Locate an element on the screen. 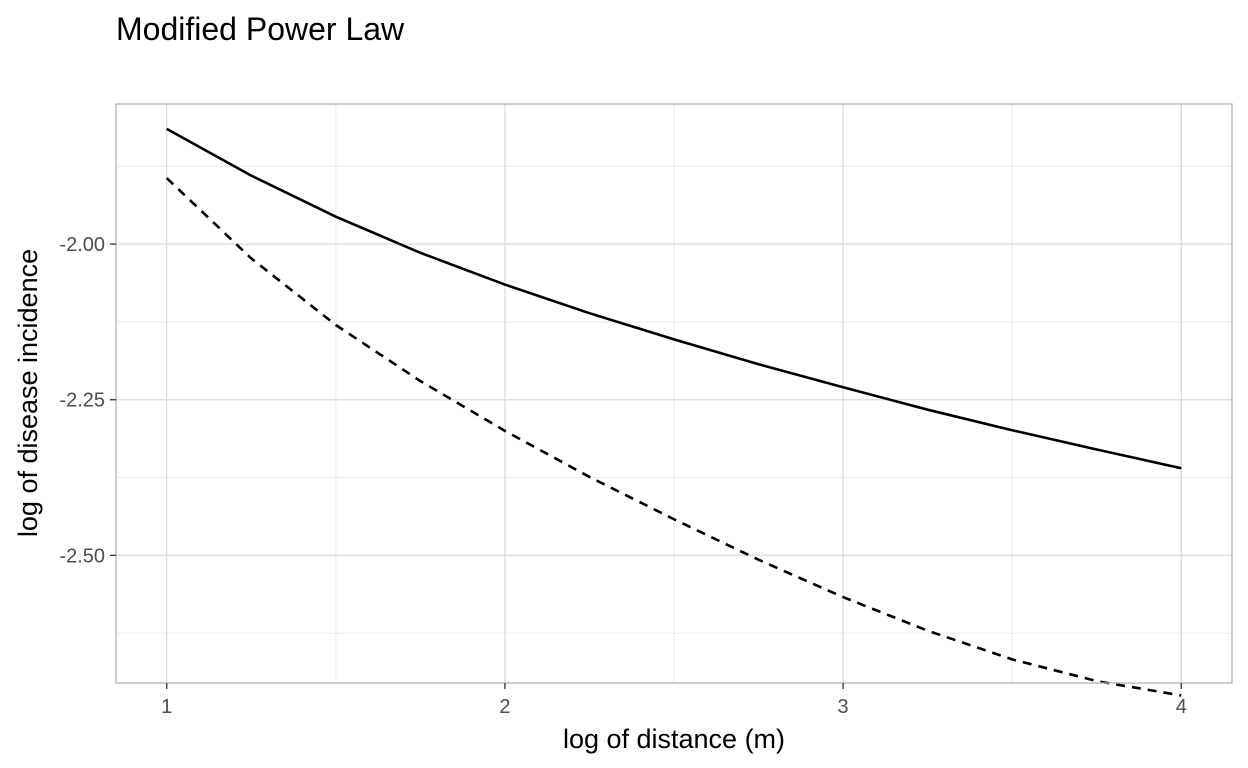  x-tick-label: 3 is located at coordinates (843, 707).